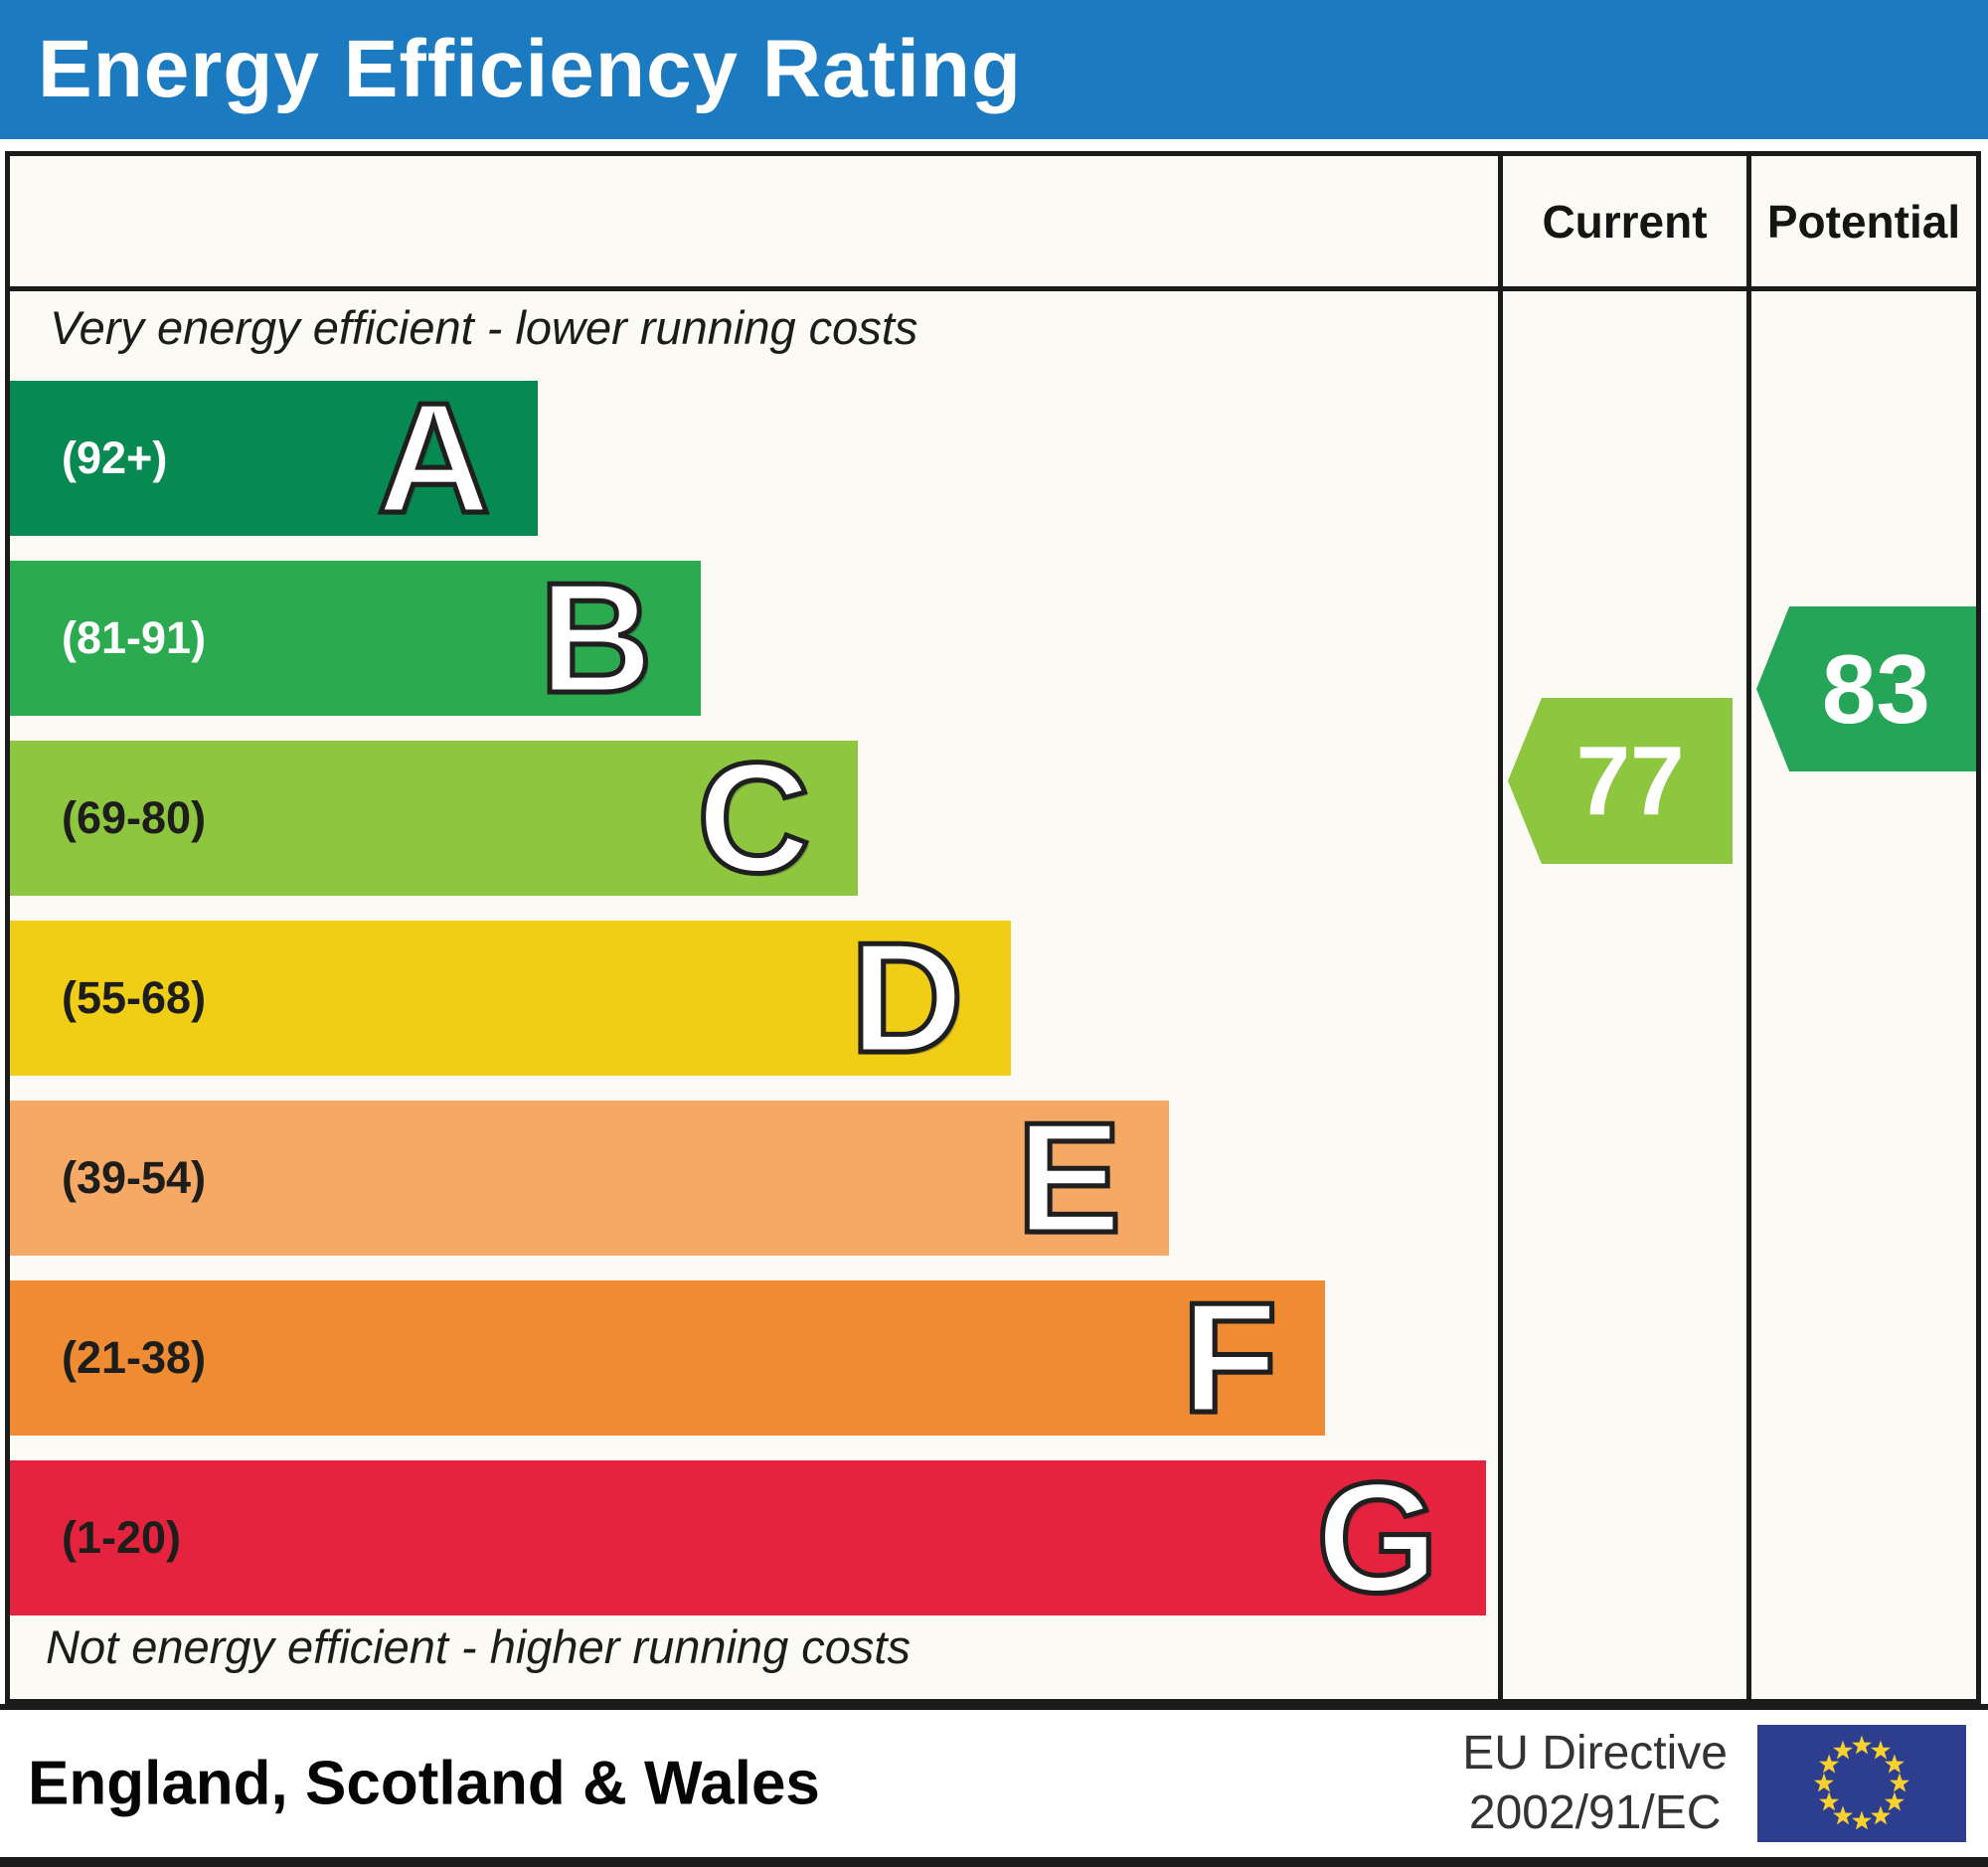 This screenshot has height=1867, width=1988. Describe the element at coordinates (434, 458) in the screenshot. I see `band-a-letter: A` at that location.